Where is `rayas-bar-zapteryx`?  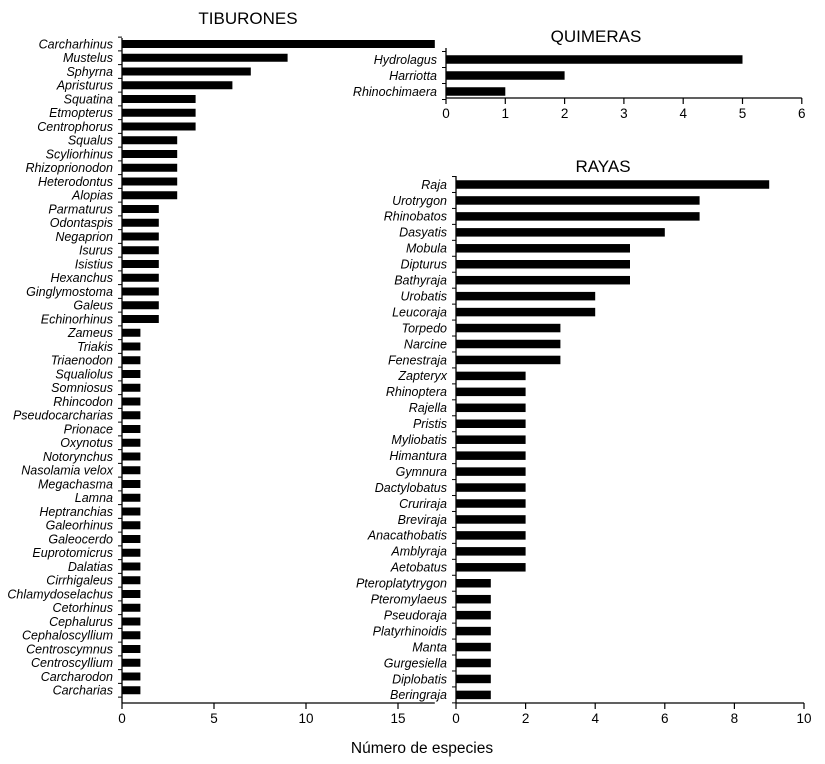 rayas-bar-zapteryx is located at coordinates (491, 376).